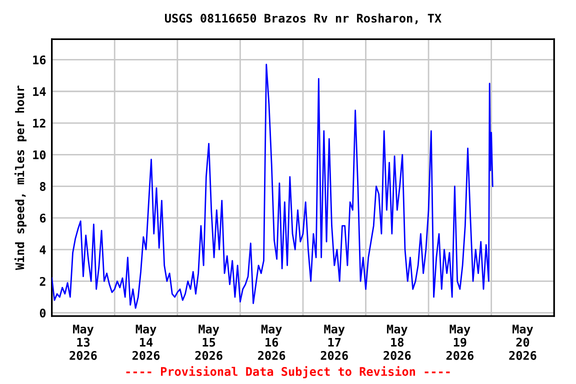  Describe the element at coordinates (20, 178) in the screenshot. I see `y-axis-title: Wind speed, miles per hour` at that location.